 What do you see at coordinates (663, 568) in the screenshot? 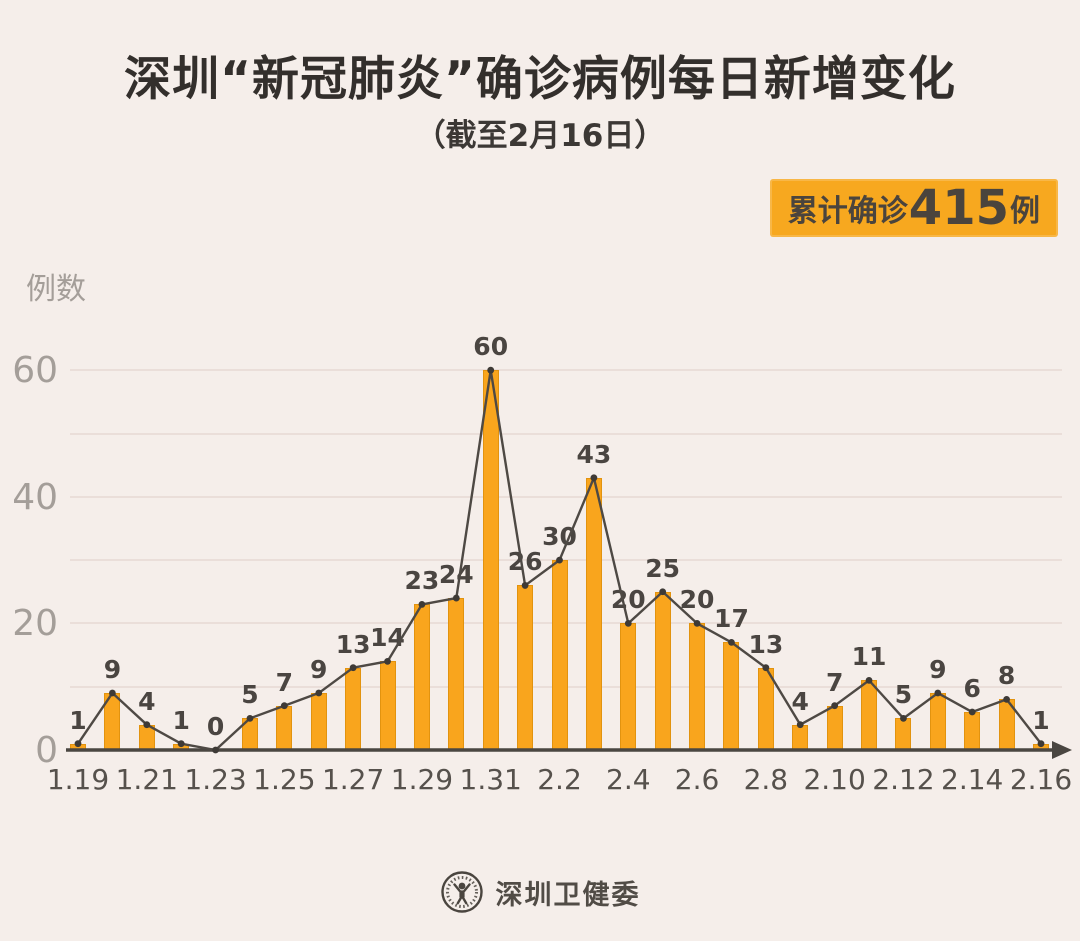
I see `value-label-2.5: 25` at bounding box center [663, 568].